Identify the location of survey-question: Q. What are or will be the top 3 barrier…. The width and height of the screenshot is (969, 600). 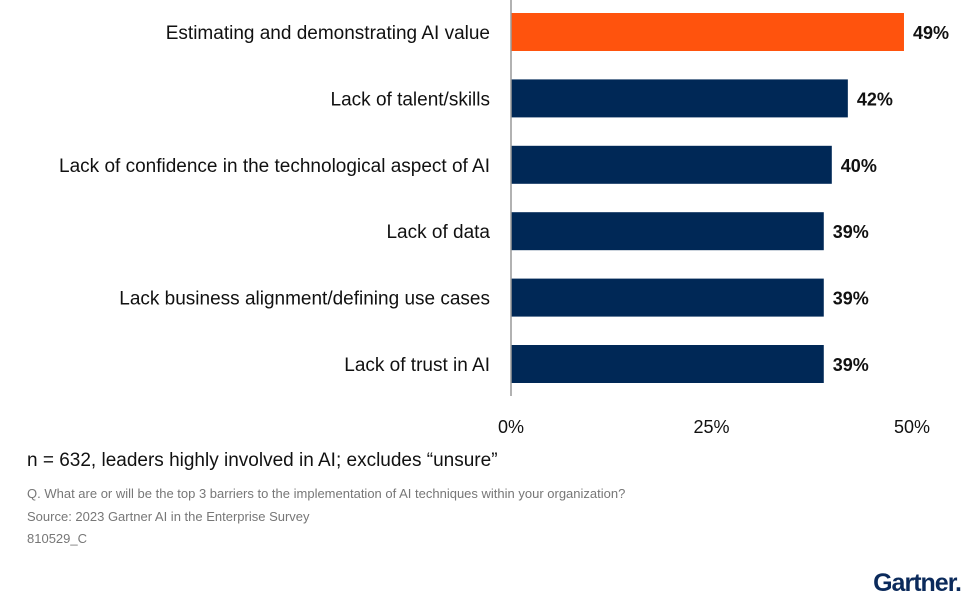
(326, 493).